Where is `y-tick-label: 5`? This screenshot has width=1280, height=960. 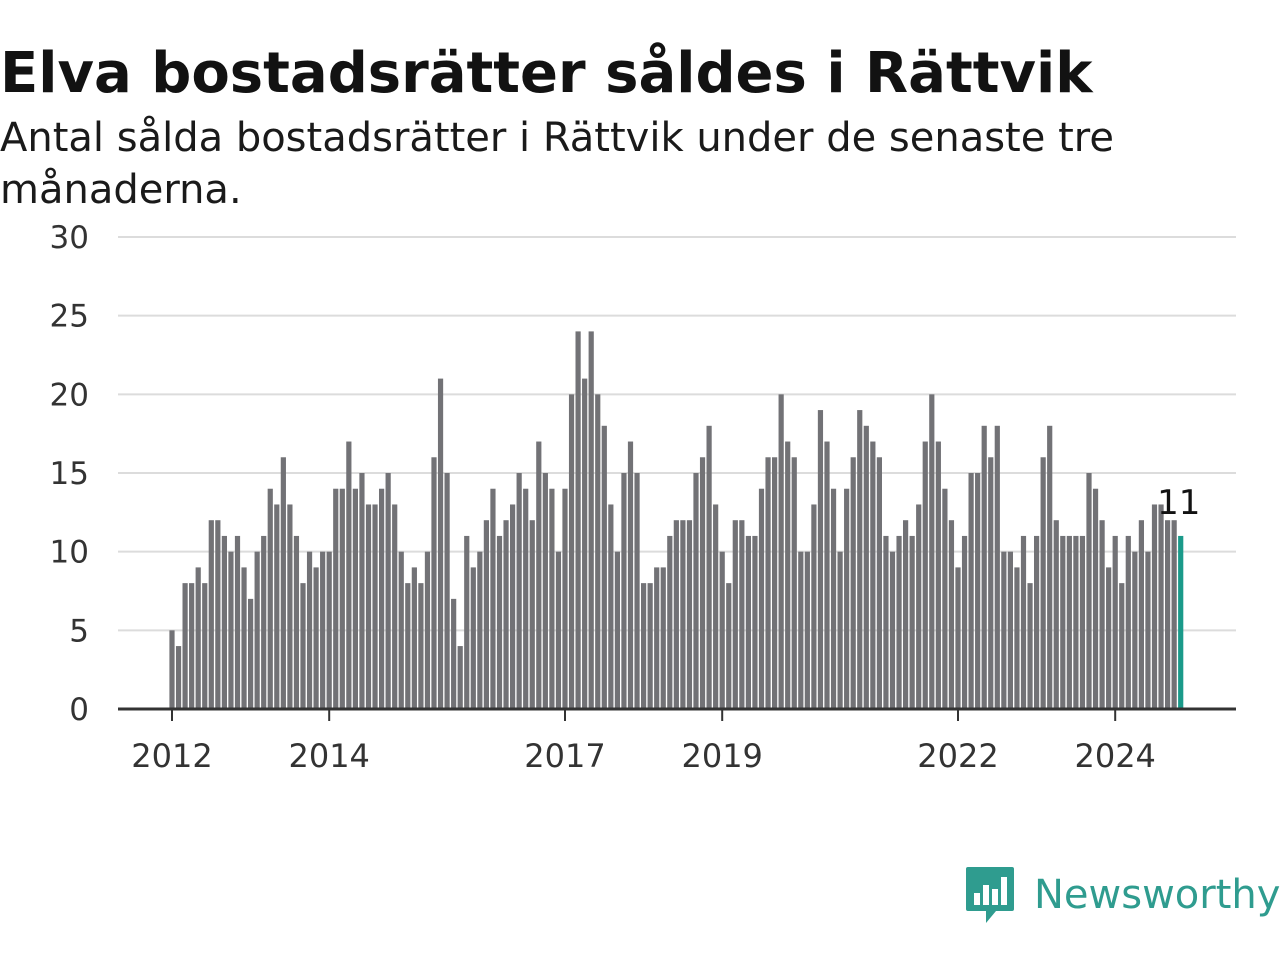
y-tick-label: 5 is located at coordinates (79, 631).